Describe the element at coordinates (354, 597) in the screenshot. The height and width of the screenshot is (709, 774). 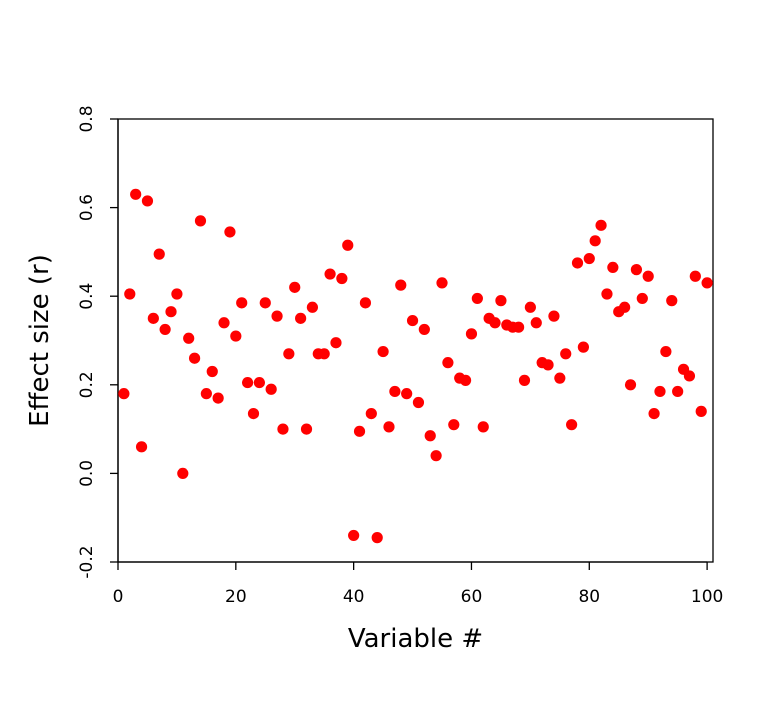
I see `x-tick-label: 40` at that location.